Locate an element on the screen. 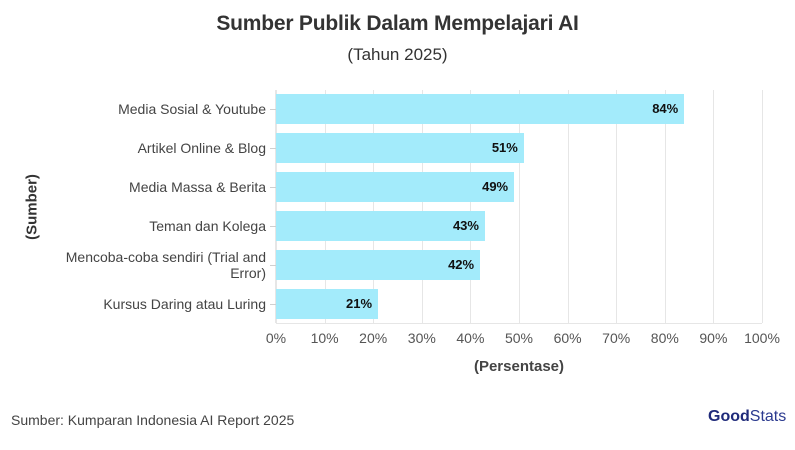  x-tick-label: 90% is located at coordinates (713, 338).